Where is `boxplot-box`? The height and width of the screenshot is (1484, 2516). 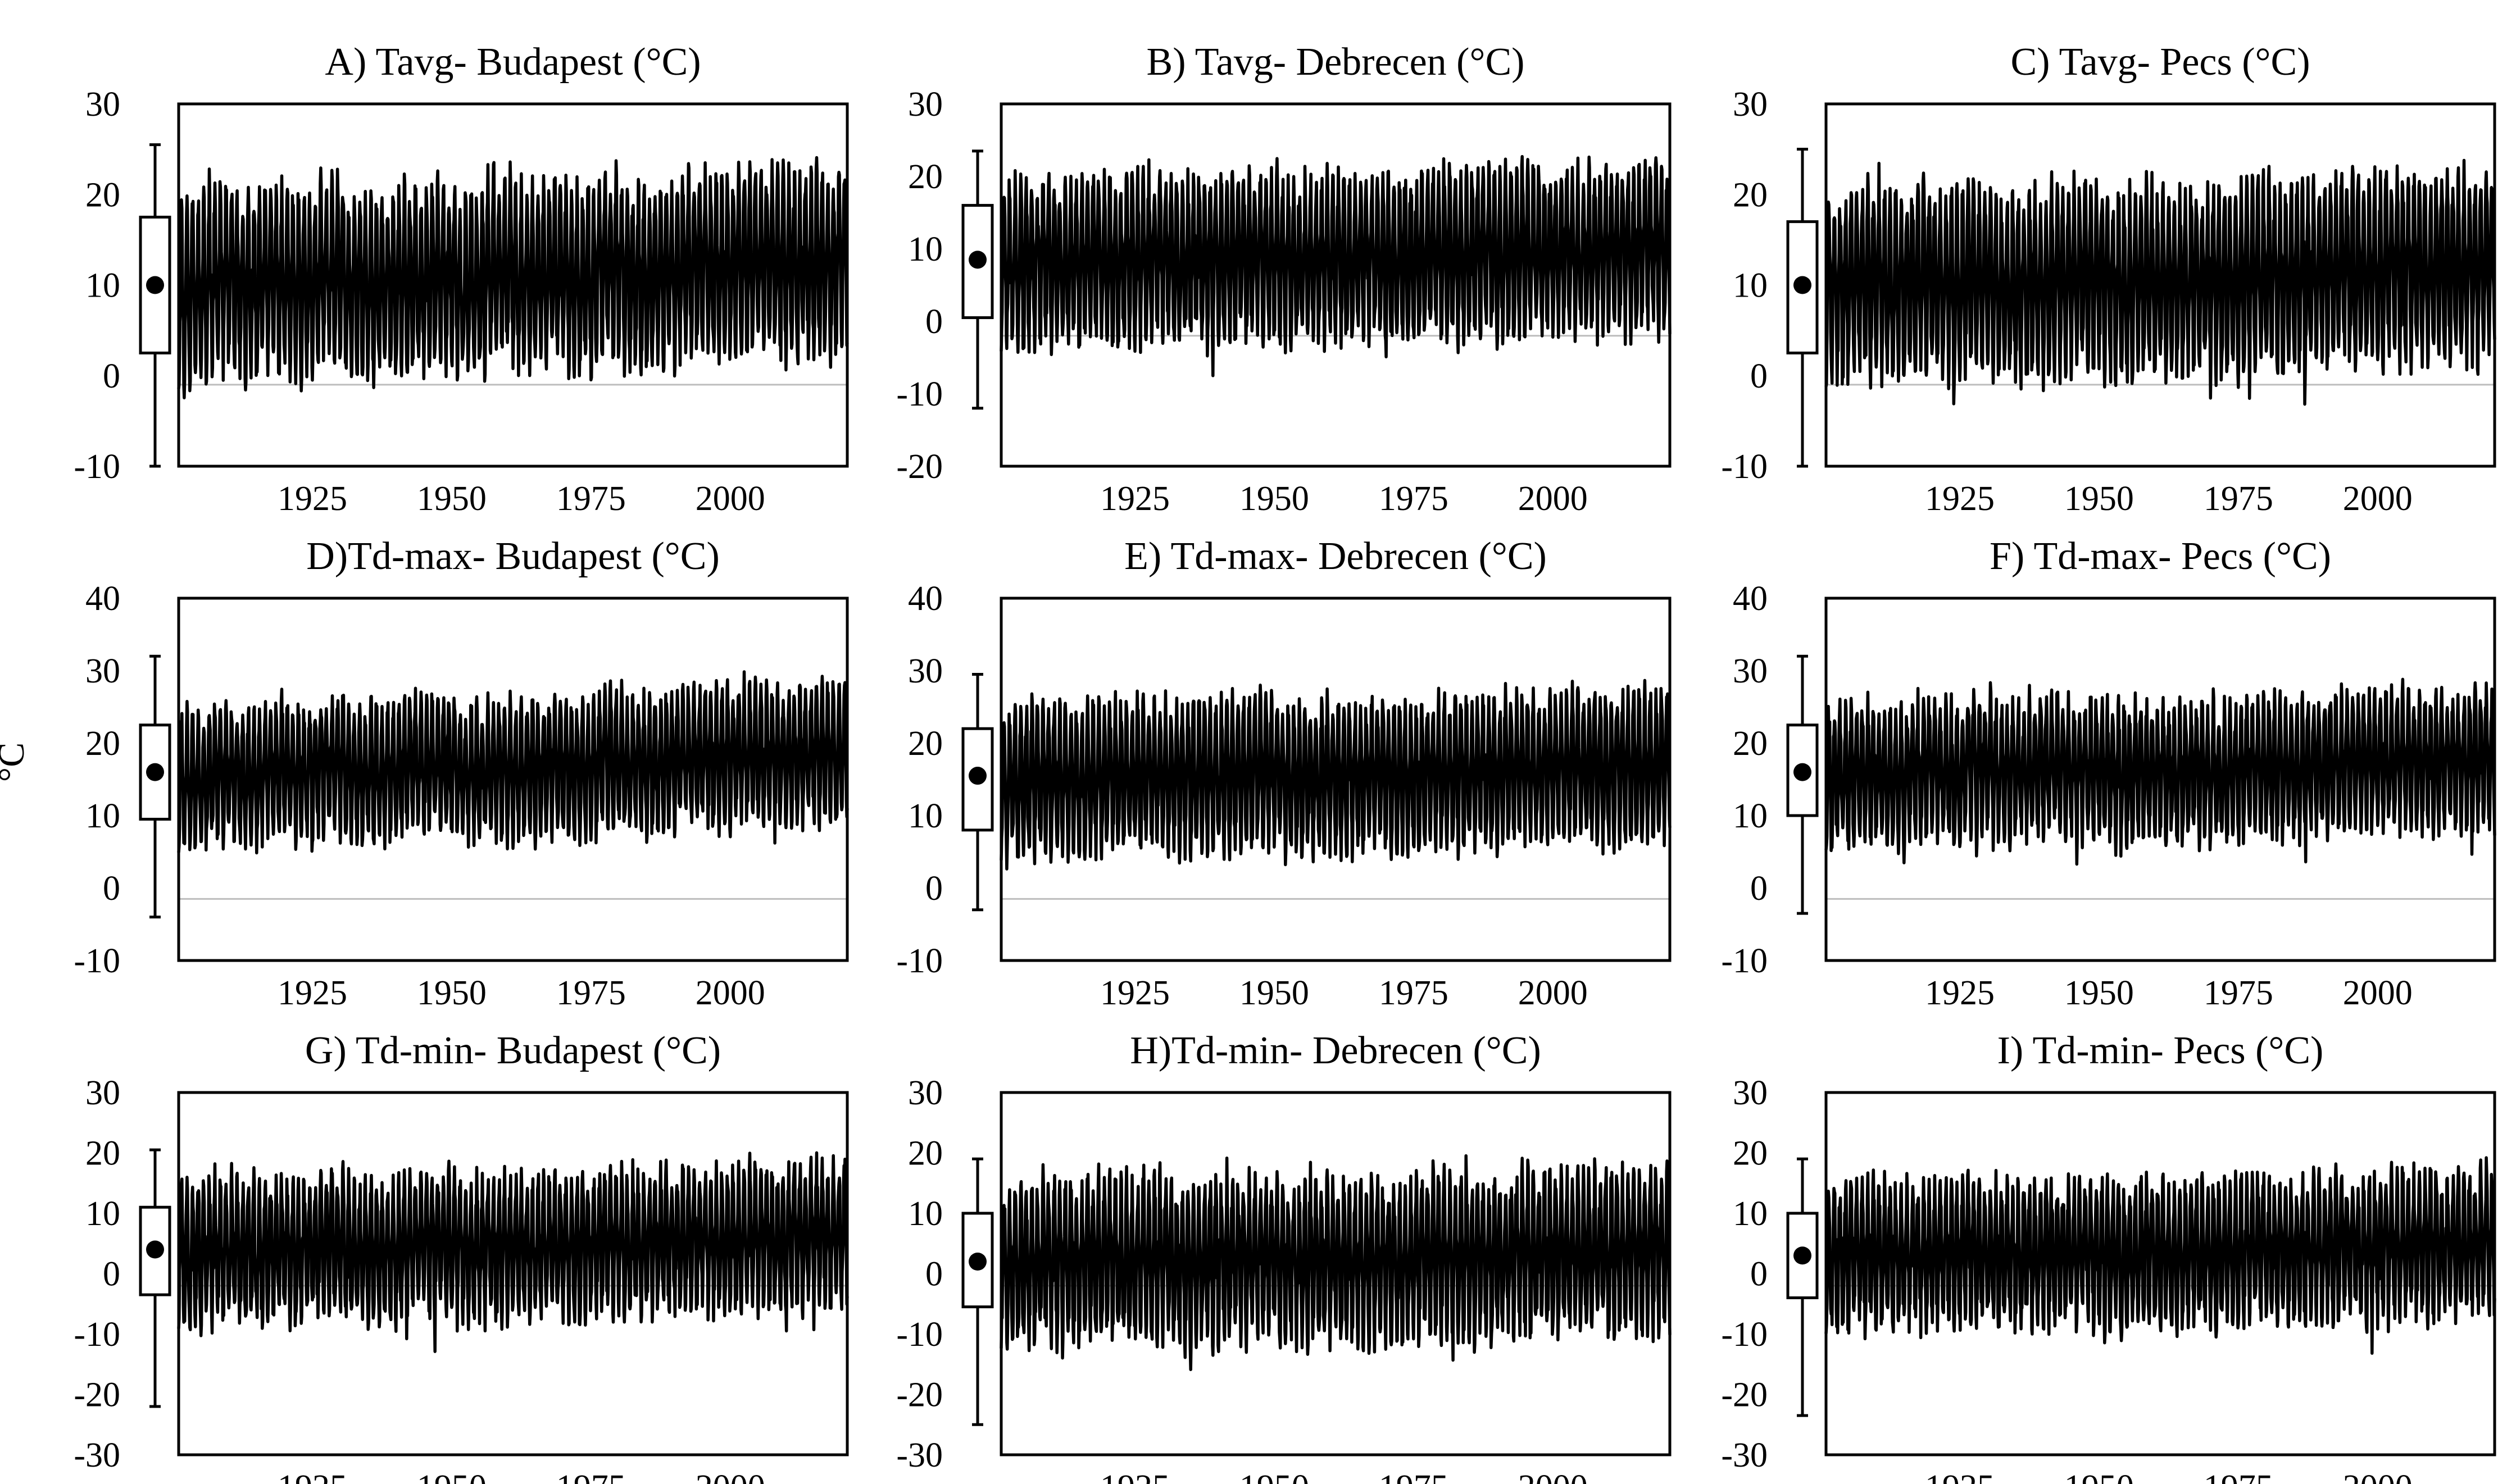 boxplot-box is located at coordinates (1802, 770).